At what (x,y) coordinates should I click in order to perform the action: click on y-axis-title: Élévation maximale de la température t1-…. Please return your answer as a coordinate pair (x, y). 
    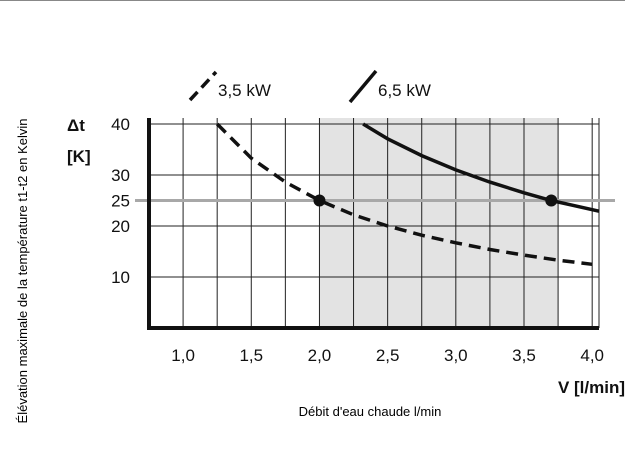
    Looking at the image, I should click on (22, 271).